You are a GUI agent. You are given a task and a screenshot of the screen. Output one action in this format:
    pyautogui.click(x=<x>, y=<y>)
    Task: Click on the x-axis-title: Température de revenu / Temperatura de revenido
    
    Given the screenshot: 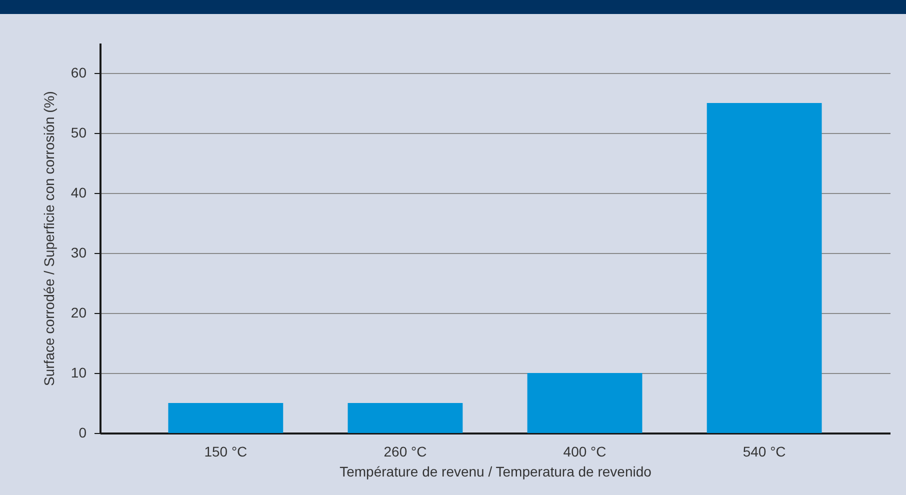 What is the action you would take?
    pyautogui.click(x=496, y=472)
    